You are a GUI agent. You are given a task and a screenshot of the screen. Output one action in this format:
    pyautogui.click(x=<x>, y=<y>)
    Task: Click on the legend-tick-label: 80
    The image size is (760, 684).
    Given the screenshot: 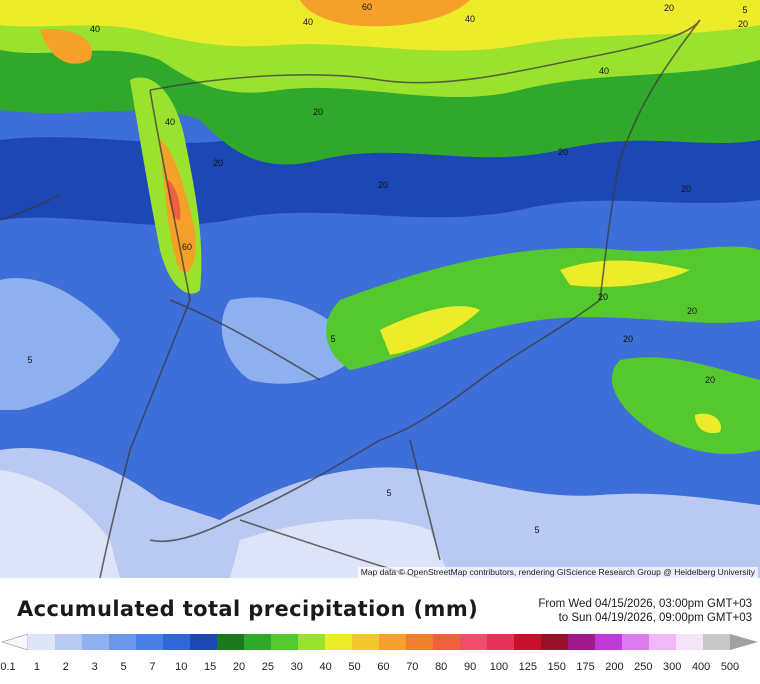 What is the action you would take?
    pyautogui.click(x=441, y=667)
    